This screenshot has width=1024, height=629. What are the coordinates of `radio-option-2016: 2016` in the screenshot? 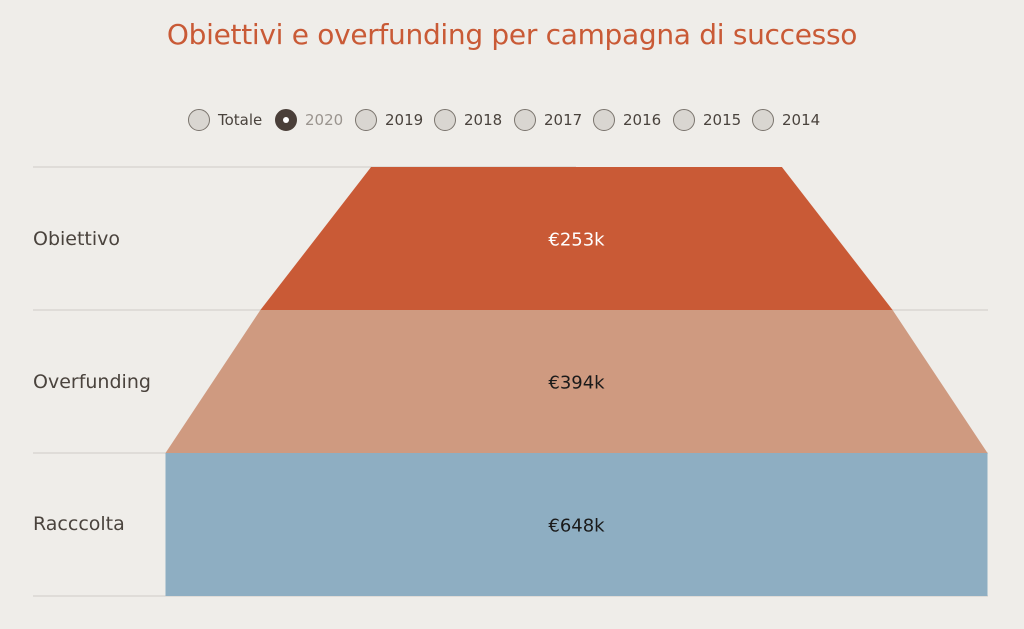 It's located at (627, 120).